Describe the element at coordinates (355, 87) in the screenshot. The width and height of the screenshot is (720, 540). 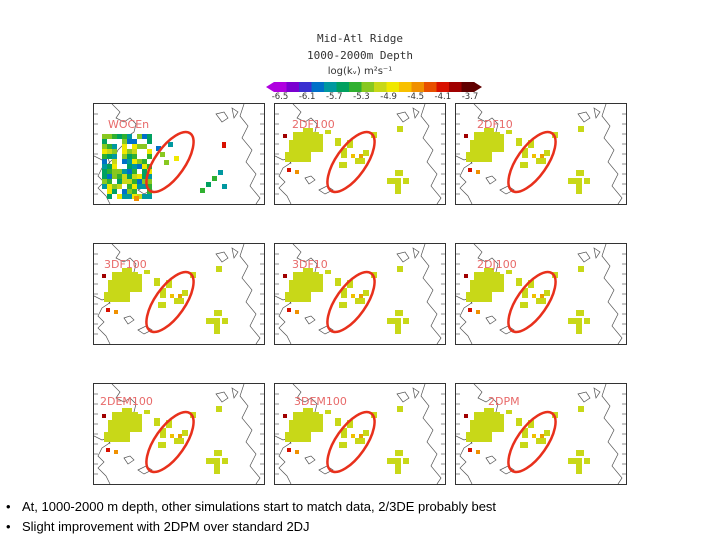
I see `colorbar-segment` at that location.